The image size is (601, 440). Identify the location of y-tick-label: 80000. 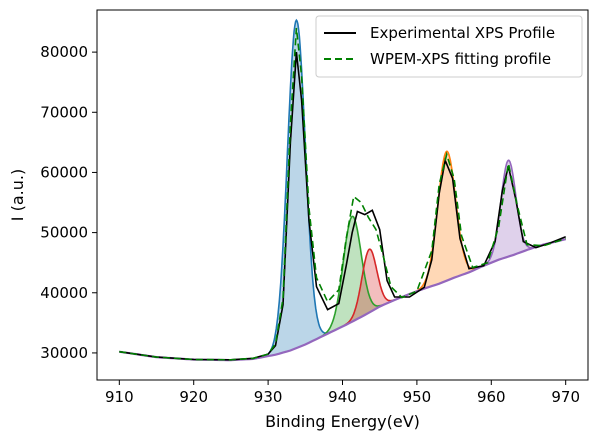
(64, 52).